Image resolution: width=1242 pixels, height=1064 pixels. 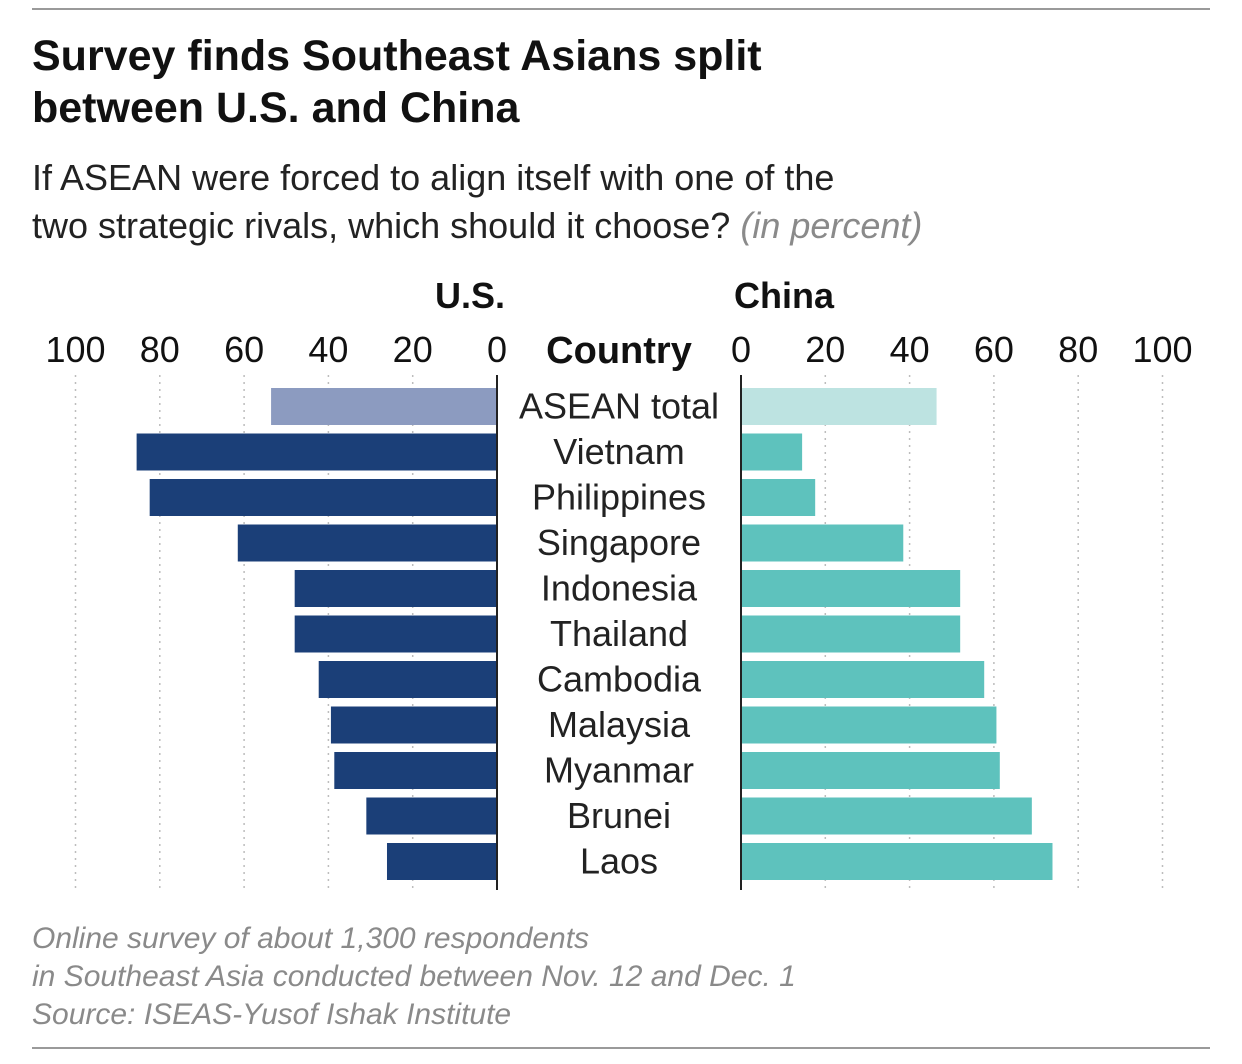 I want to click on country-label-1: Vietnam, so click(x=618, y=451).